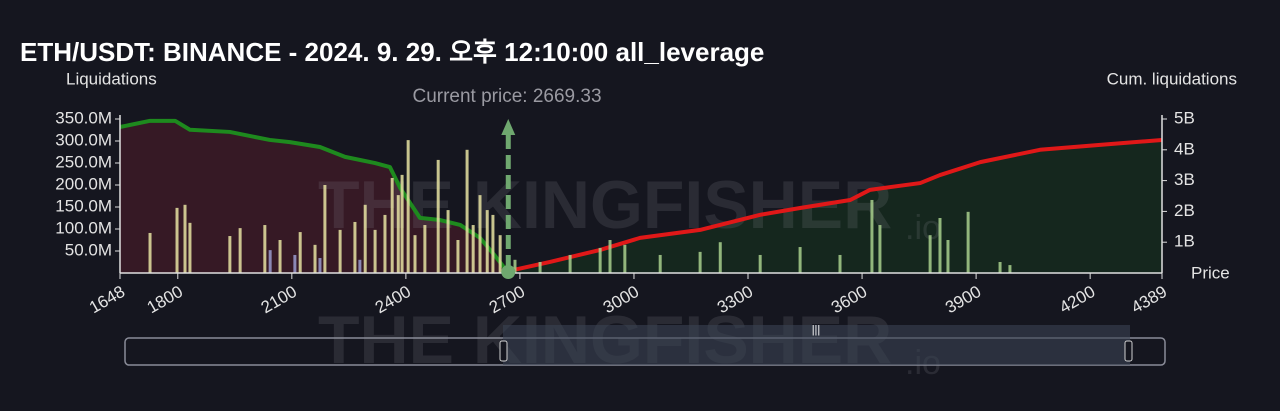  Describe the element at coordinates (1184, 241) in the screenshot. I see `y2-tick-label: 1B` at that location.